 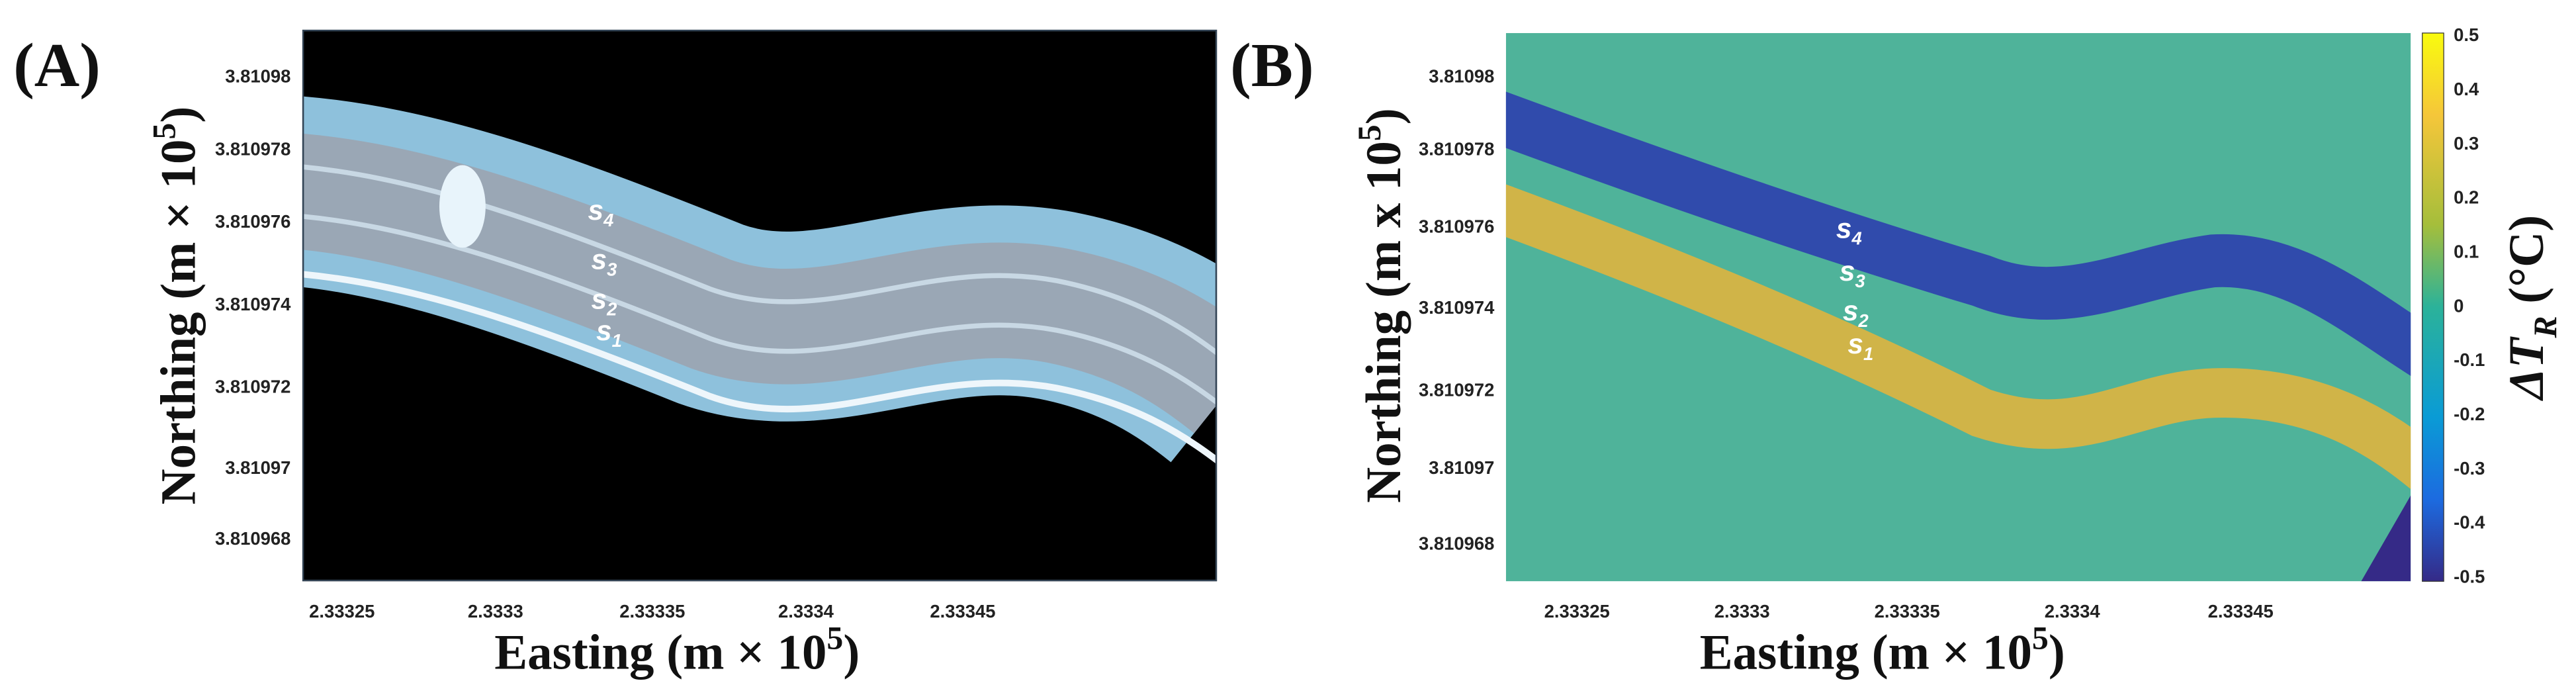 What do you see at coordinates (2469, 468) in the screenshot?
I see `colorbar-tick-label: -0.3` at bounding box center [2469, 468].